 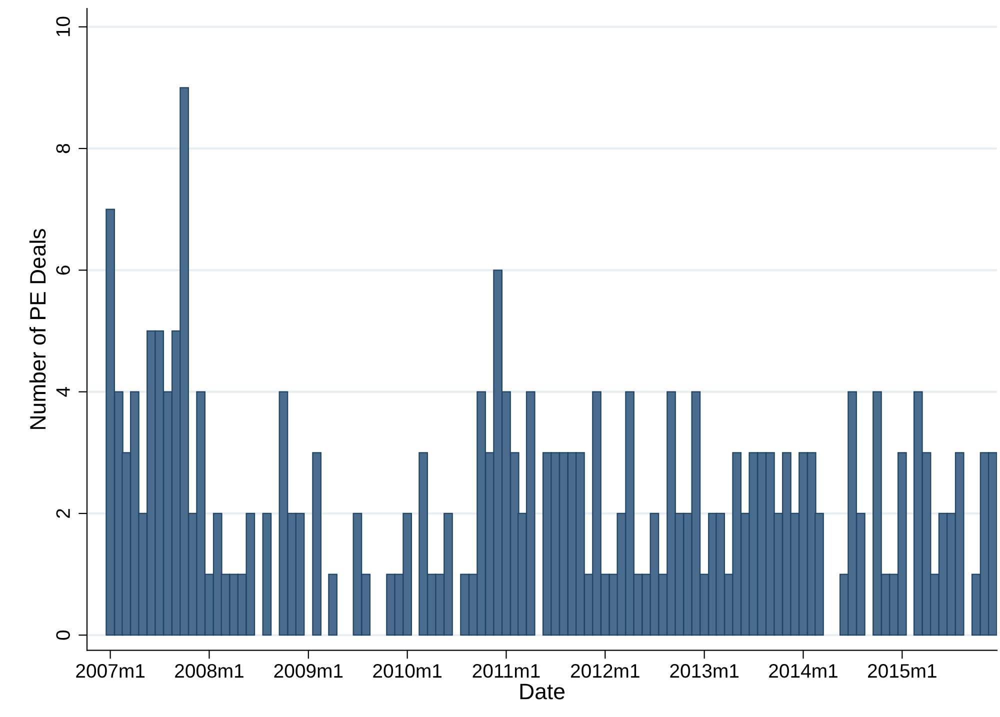 I want to click on x-tick-label: 2007m1, so click(x=110, y=671).